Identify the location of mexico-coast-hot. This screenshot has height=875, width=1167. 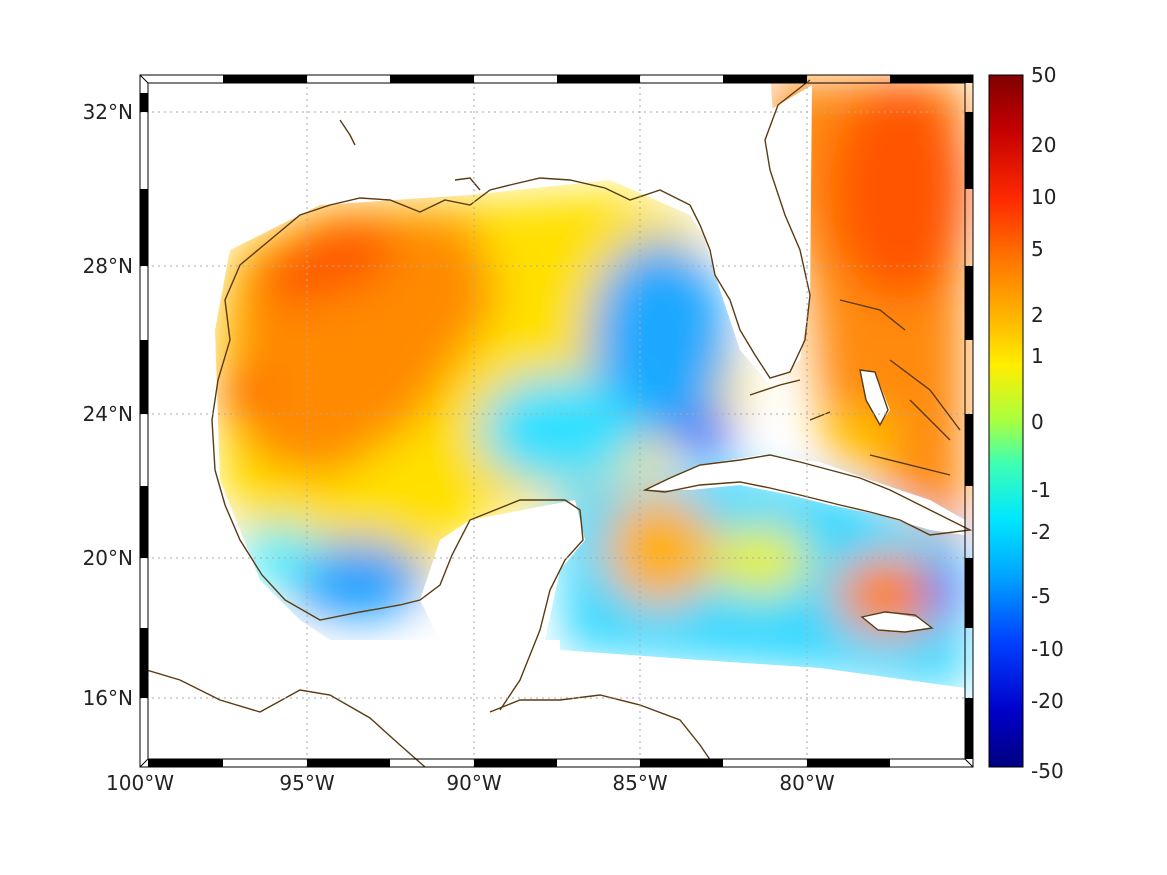
(240, 395).